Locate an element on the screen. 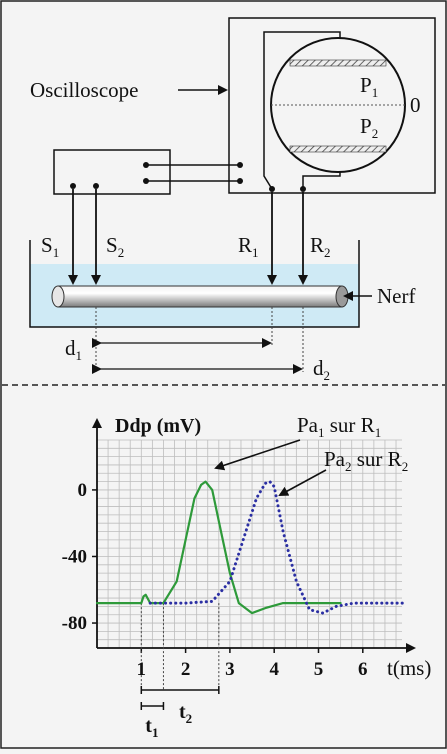 This screenshot has width=447, height=754. x-tick-label: 3 is located at coordinates (230, 669).